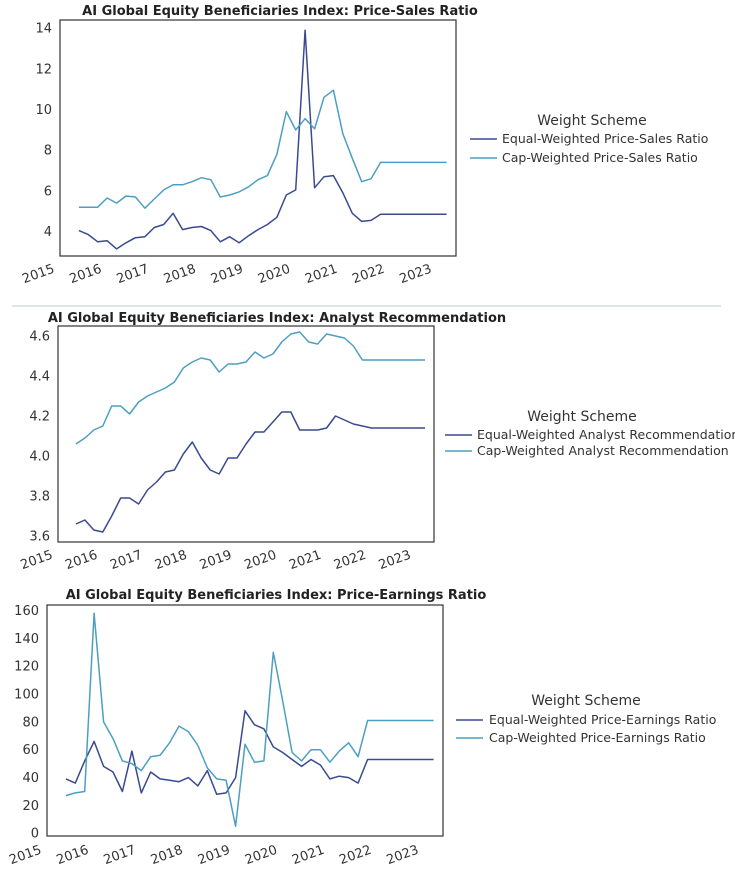 This screenshot has width=735, height=879. Describe the element at coordinates (30, 778) in the screenshot. I see `y-tick-label: 40` at that location.